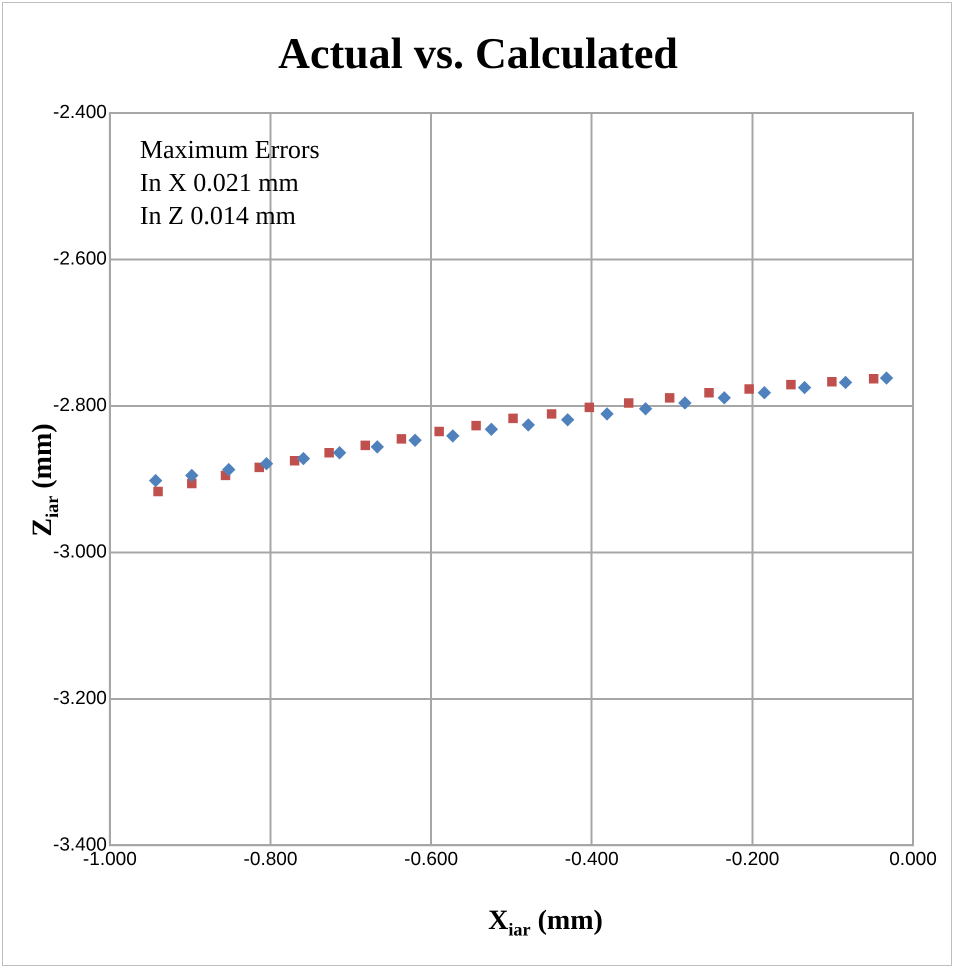 Image resolution: width=956 pixels, height=970 pixels. What do you see at coordinates (80, 698) in the screenshot?
I see `y-tick-label: -3.200` at bounding box center [80, 698].